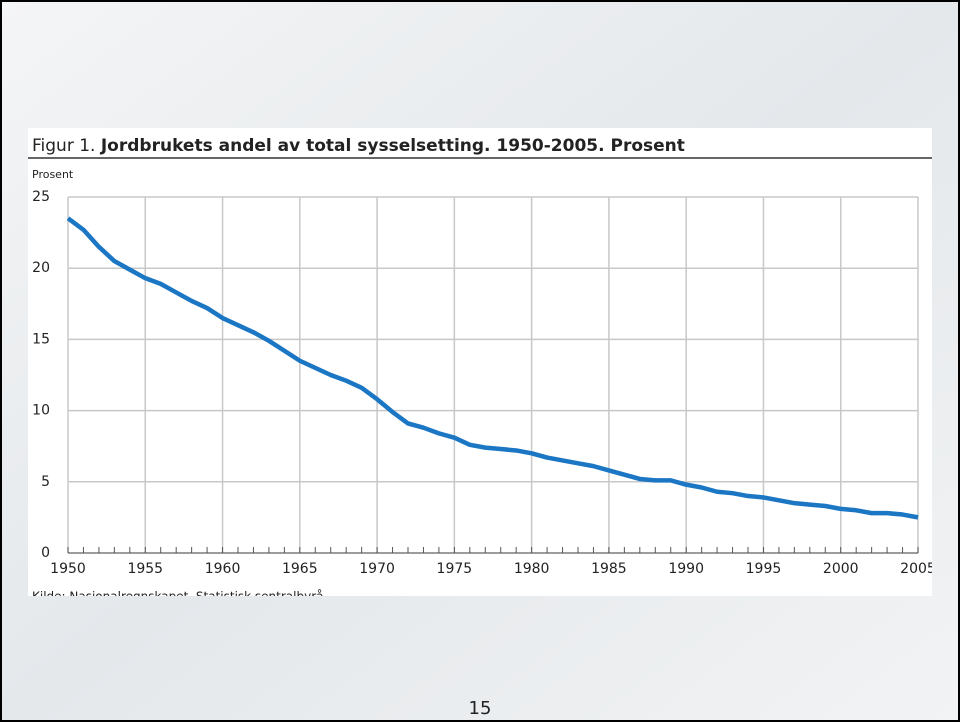 The height and width of the screenshot is (722, 960). What do you see at coordinates (764, 569) in the screenshot?
I see `x-tick-label: 1995` at bounding box center [764, 569].